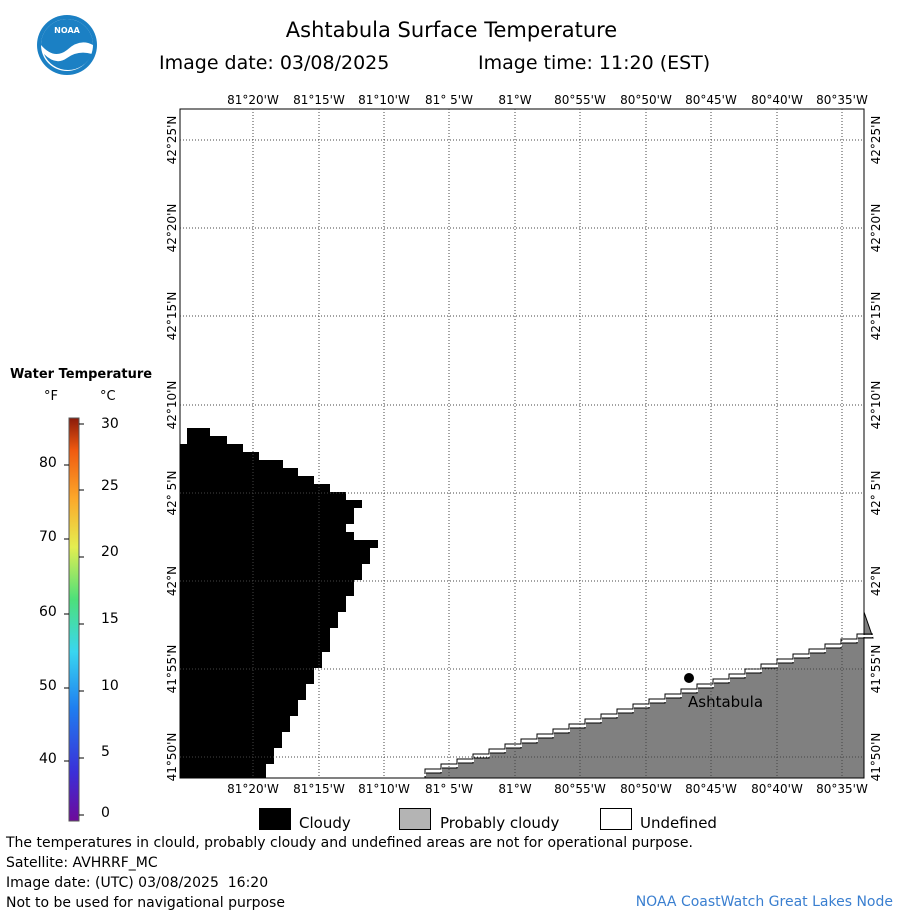 The image size is (903, 919). What do you see at coordinates (172, 316) in the screenshot?
I see `lat-label-left: 42°15'N` at bounding box center [172, 316].